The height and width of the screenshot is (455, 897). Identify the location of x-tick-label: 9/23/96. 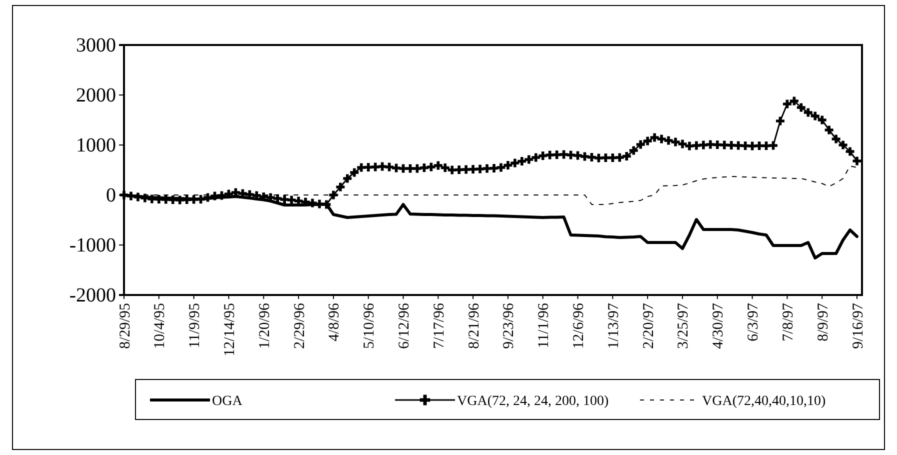
(509, 325).